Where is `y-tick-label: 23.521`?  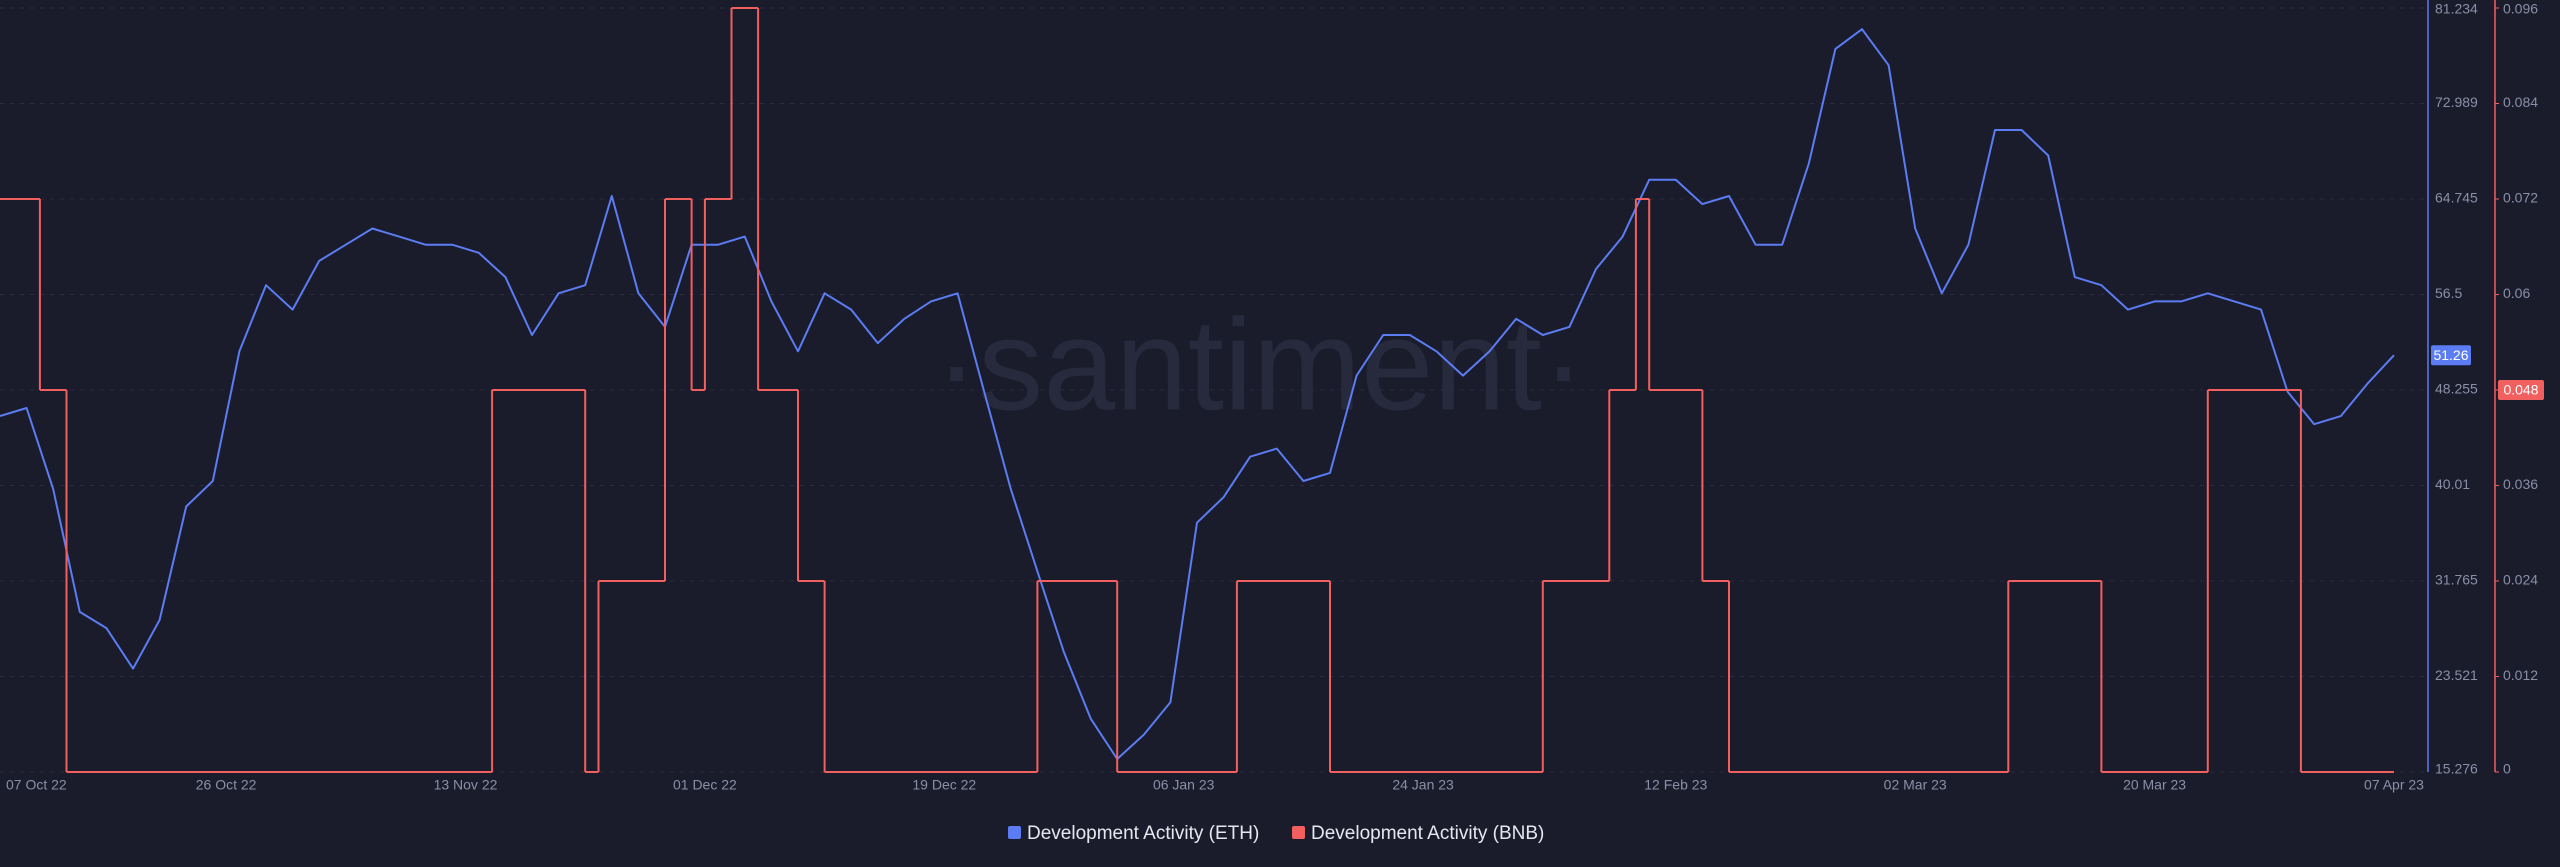
y-tick-label: 23.521 is located at coordinates (2456, 675).